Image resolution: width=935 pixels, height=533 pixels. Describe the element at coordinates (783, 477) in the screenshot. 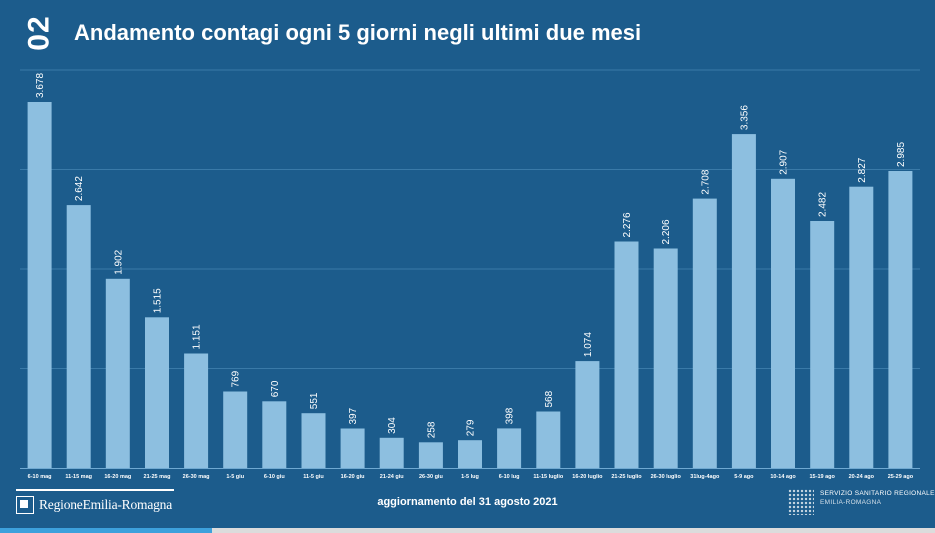

I see `x-tick-label: 10-14 ago` at that location.